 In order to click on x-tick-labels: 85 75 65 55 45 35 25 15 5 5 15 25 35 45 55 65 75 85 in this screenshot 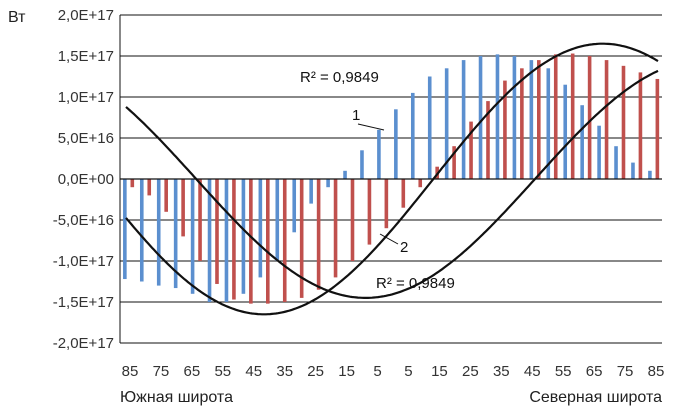, I will do `click(393, 371)`.